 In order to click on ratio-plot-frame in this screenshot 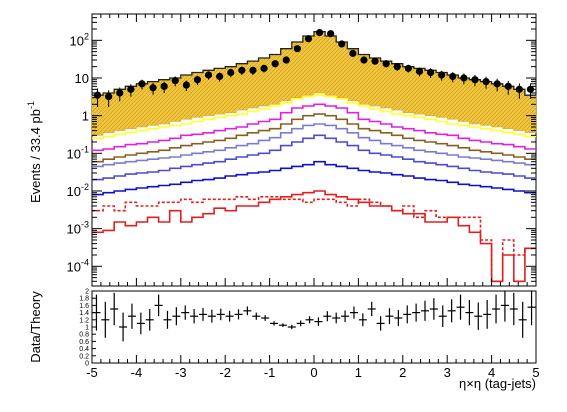, I will do `click(314, 327)`.